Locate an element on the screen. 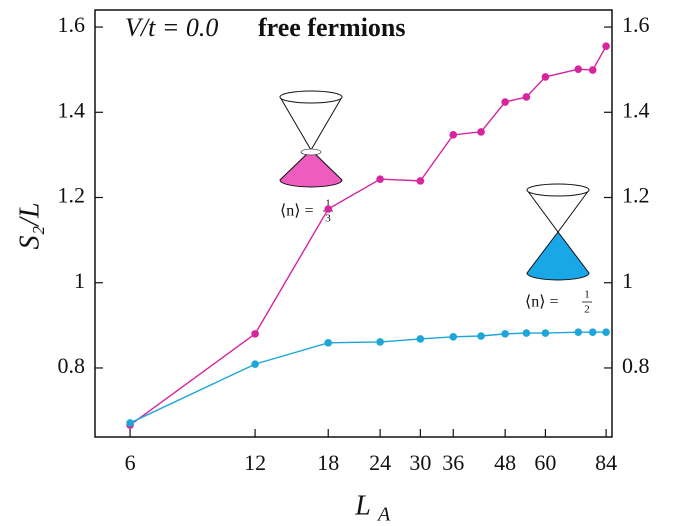 The width and height of the screenshot is (678, 526). y-tick-label: 1 is located at coordinates (79, 280).